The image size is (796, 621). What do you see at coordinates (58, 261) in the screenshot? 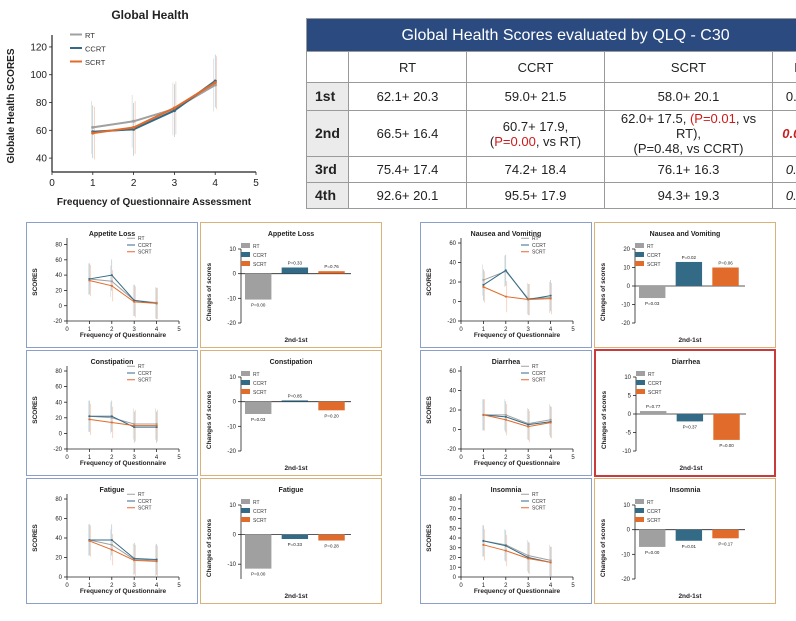
I see `y-tick-label: 60` at bounding box center [58, 261].